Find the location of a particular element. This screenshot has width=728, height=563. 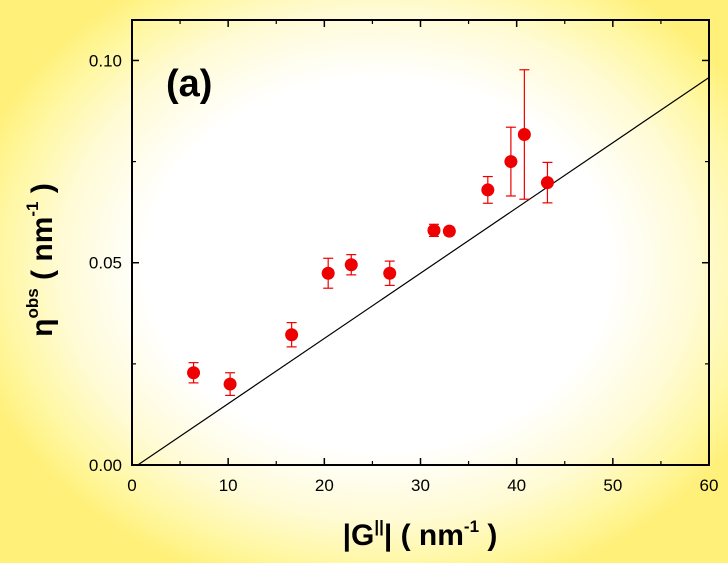

x-tick-label: 20 is located at coordinates (324, 485).